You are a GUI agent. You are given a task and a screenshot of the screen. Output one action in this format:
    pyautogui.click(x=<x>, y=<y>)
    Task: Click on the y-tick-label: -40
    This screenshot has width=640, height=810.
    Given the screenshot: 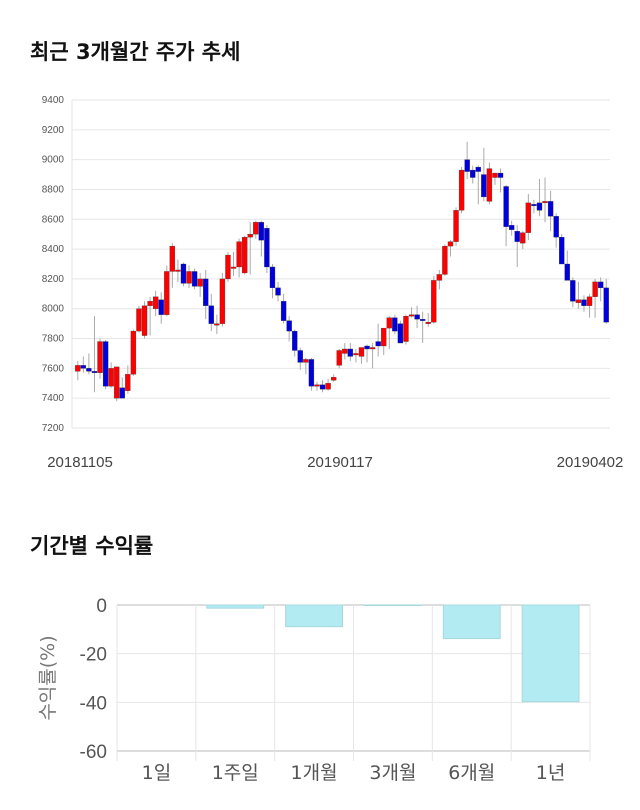 What is the action you would take?
    pyautogui.click(x=93, y=703)
    